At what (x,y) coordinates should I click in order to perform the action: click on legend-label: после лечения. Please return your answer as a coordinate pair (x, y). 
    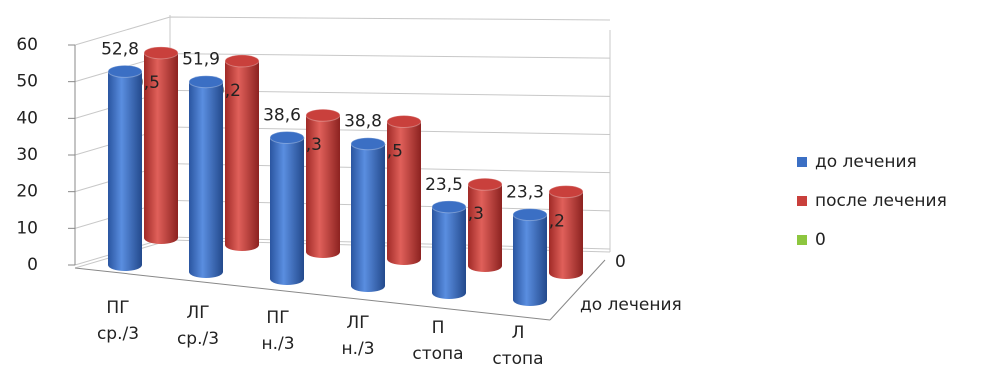
    Looking at the image, I should click on (881, 201).